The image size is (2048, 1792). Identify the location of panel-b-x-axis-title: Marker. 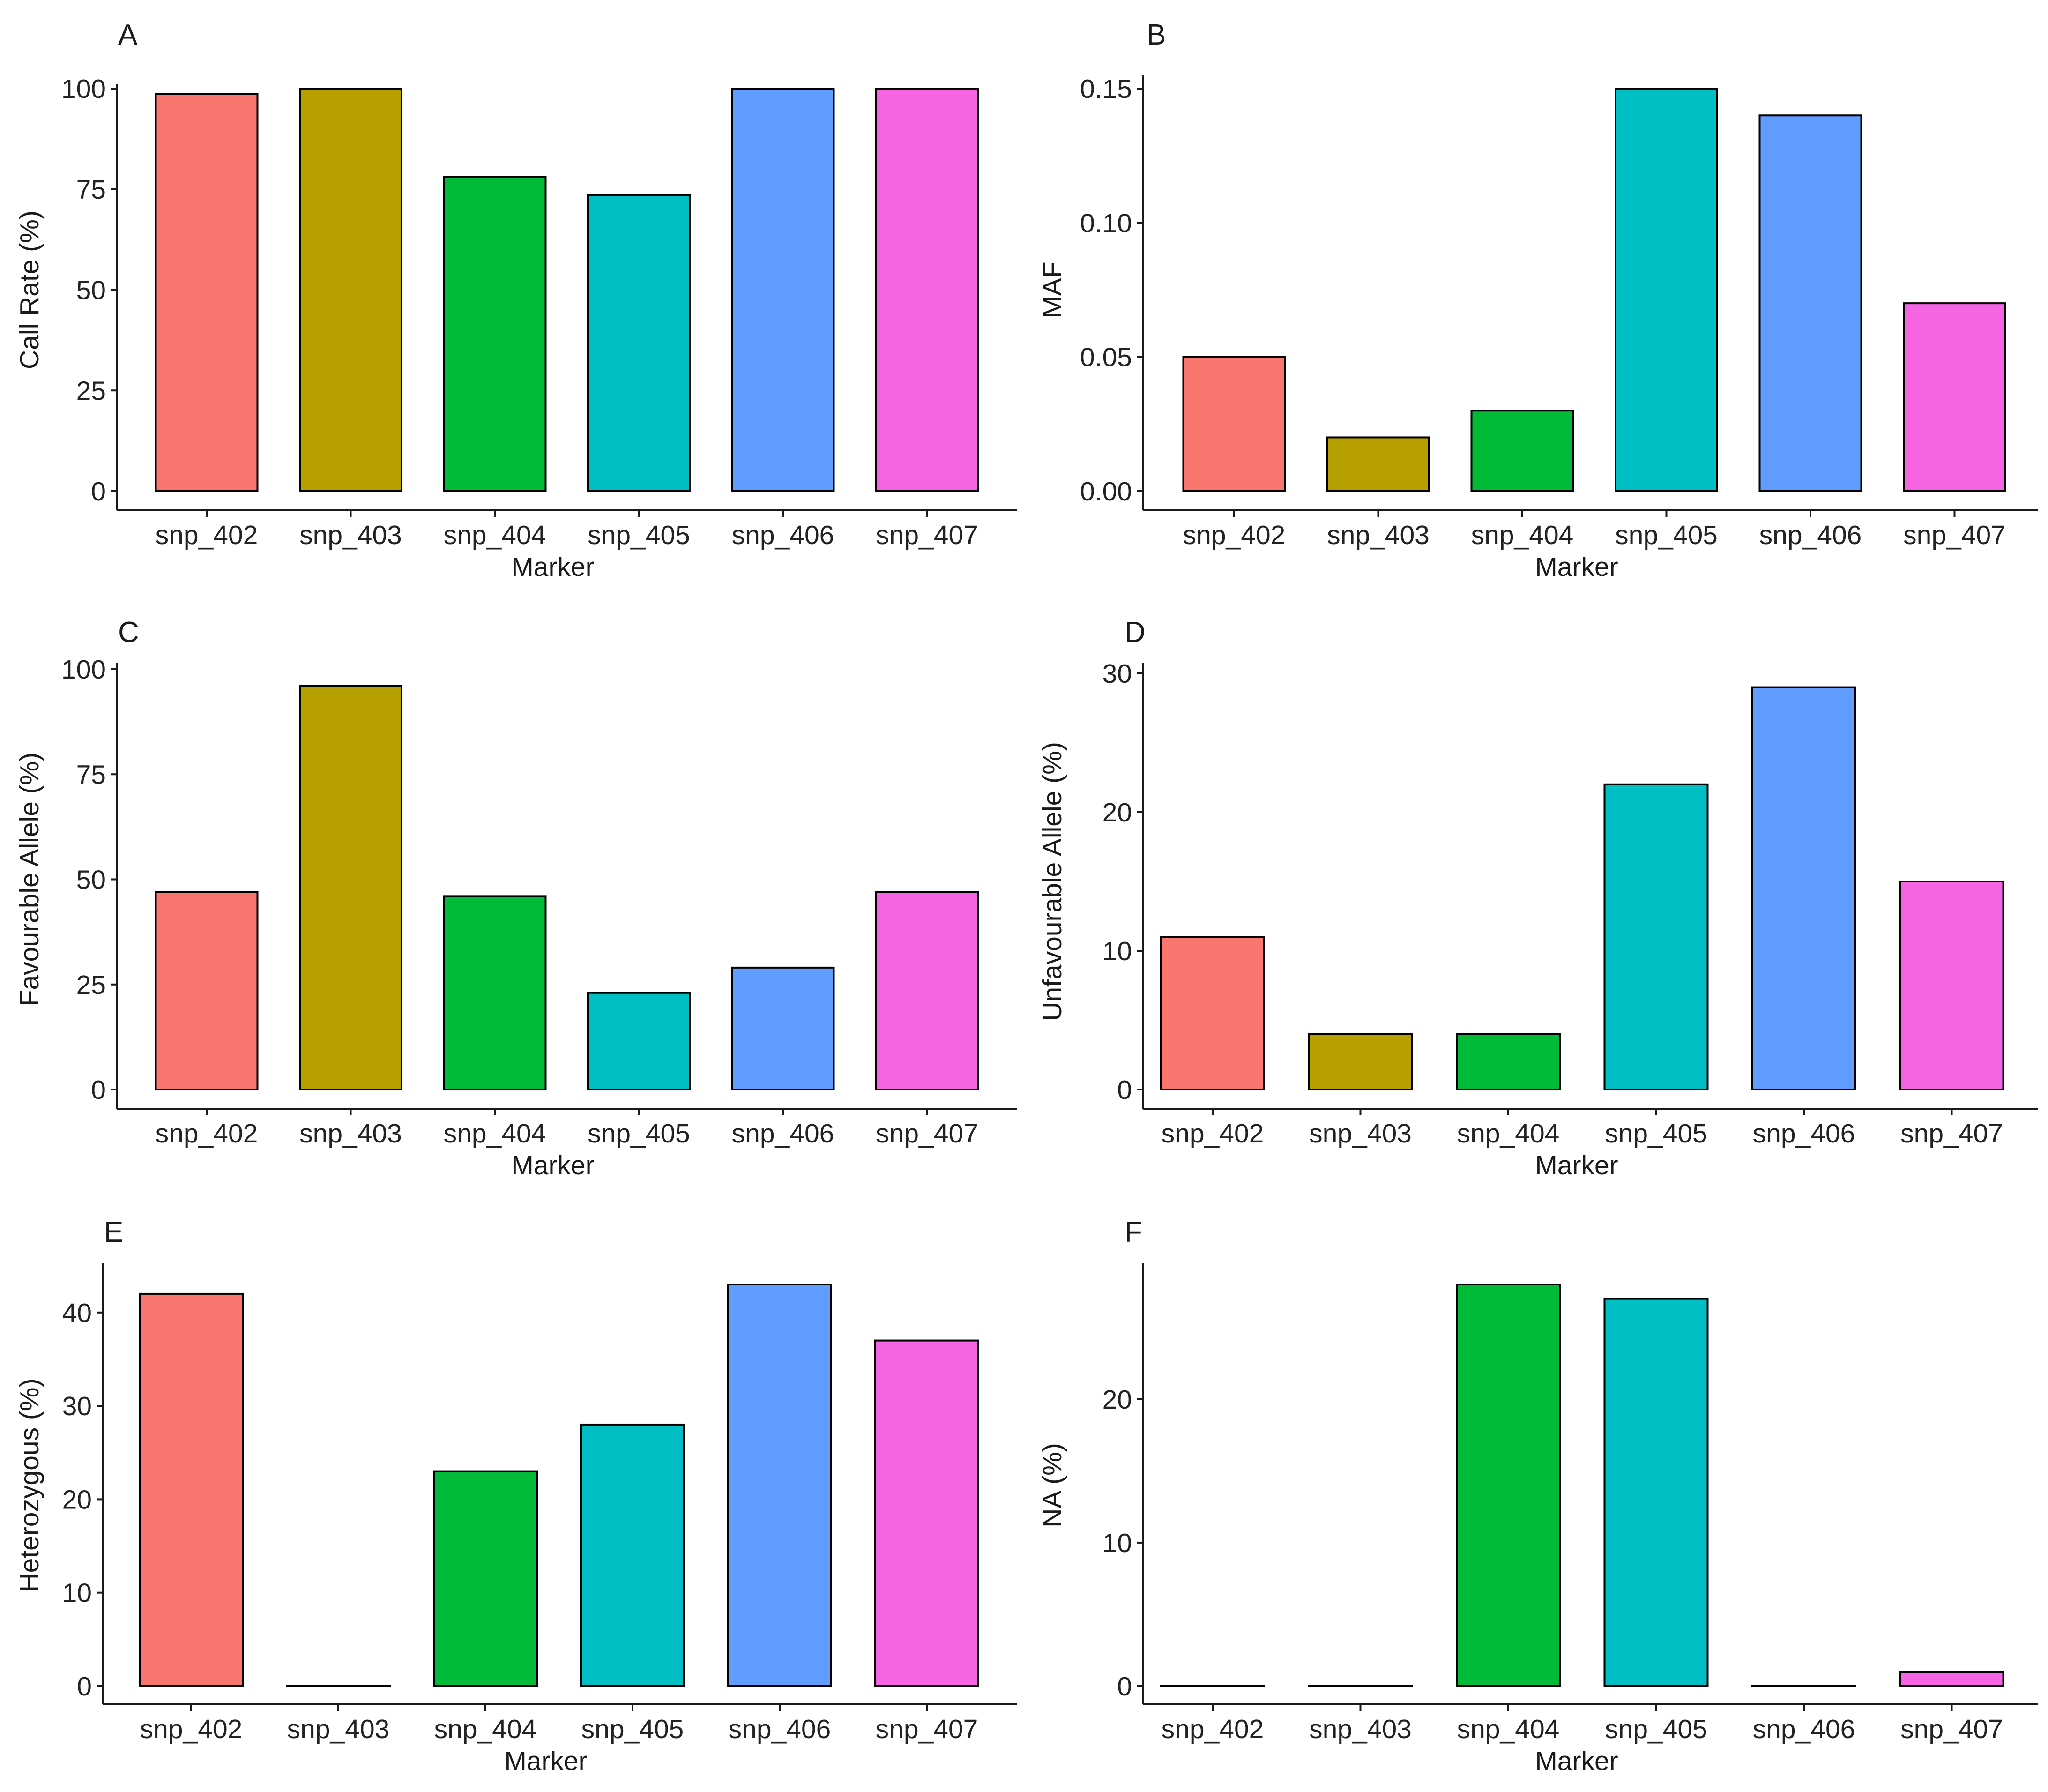
(1576, 567).